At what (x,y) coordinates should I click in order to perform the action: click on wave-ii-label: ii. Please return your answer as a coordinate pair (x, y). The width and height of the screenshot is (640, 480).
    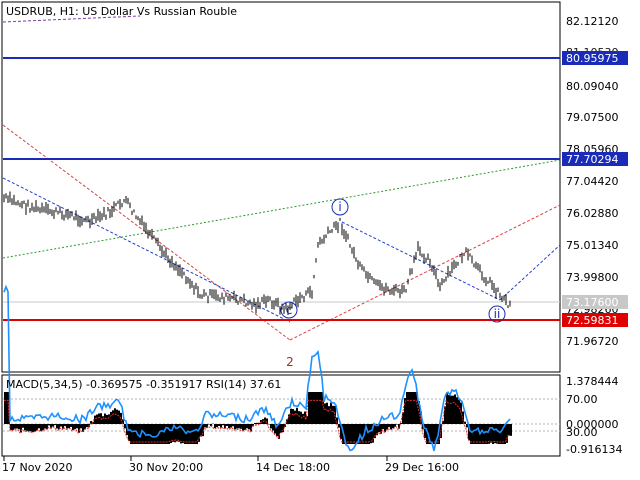
    Looking at the image, I should click on (497, 314).